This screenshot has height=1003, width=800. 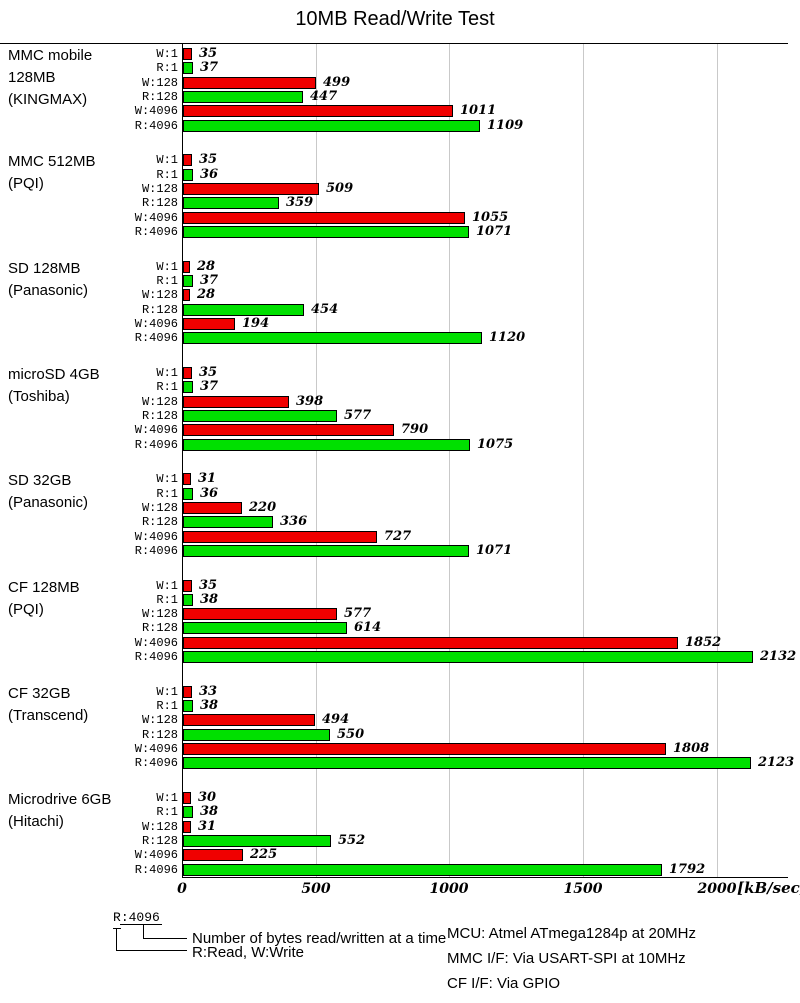 What do you see at coordinates (703, 642) in the screenshot?
I see `bar-value-label: 1852` at bounding box center [703, 642].